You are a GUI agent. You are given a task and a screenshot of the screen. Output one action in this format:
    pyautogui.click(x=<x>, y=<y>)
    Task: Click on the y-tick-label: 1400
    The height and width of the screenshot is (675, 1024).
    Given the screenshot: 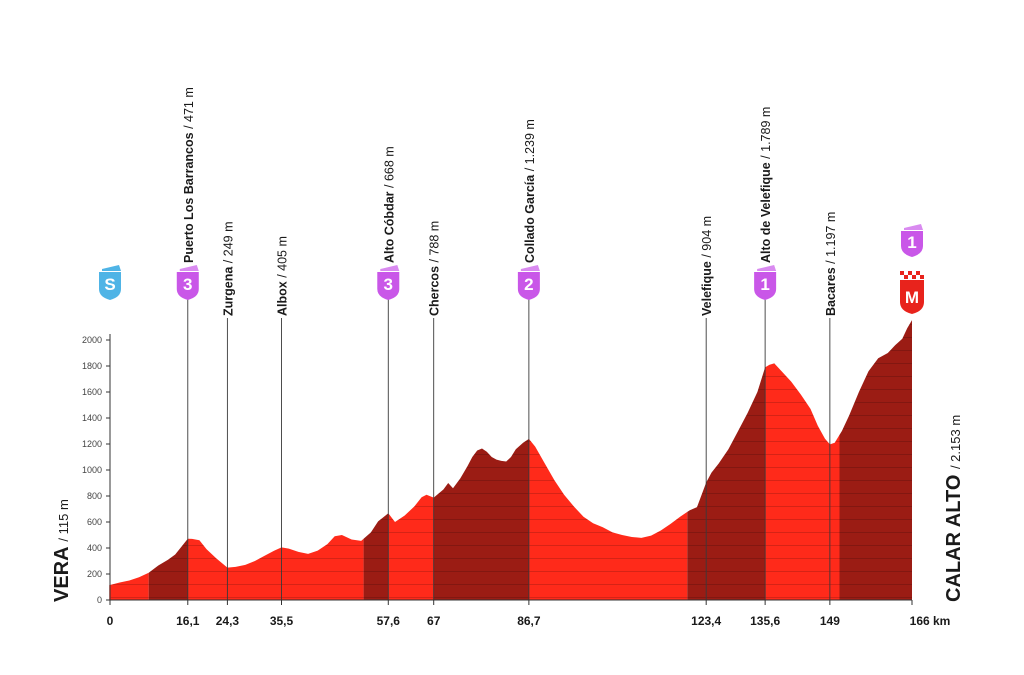 What is the action you would take?
    pyautogui.click(x=92, y=418)
    